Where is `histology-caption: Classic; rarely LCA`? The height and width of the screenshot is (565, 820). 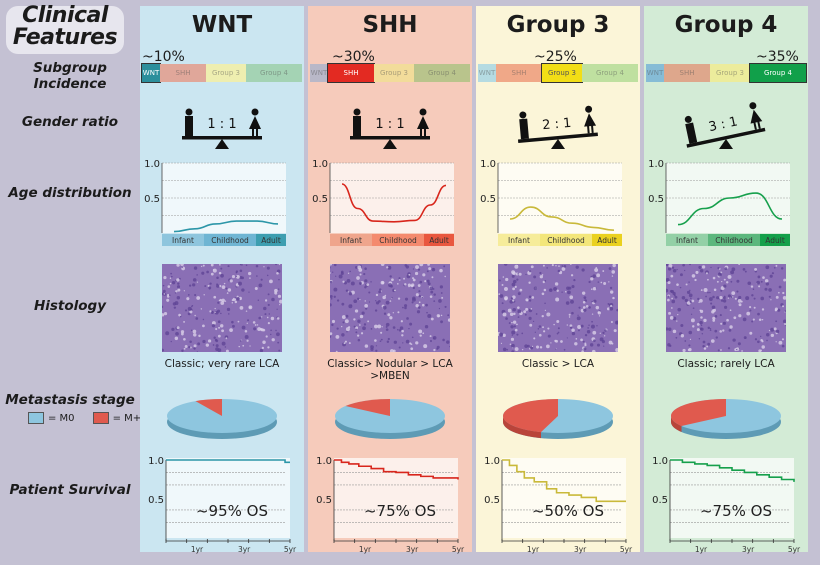
histology-caption: Classic; rarely LCA is located at coordinates (726, 364).